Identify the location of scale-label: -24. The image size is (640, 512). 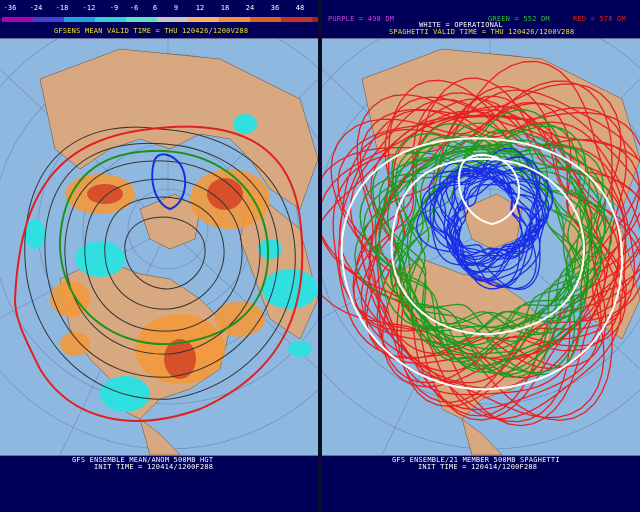
(36, 8).